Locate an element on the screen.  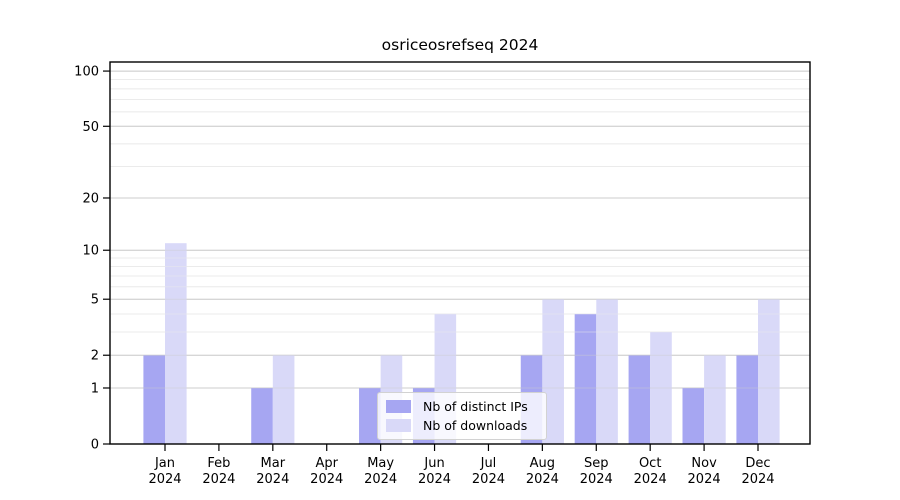
y-tick-label: 50 is located at coordinates (90, 127).